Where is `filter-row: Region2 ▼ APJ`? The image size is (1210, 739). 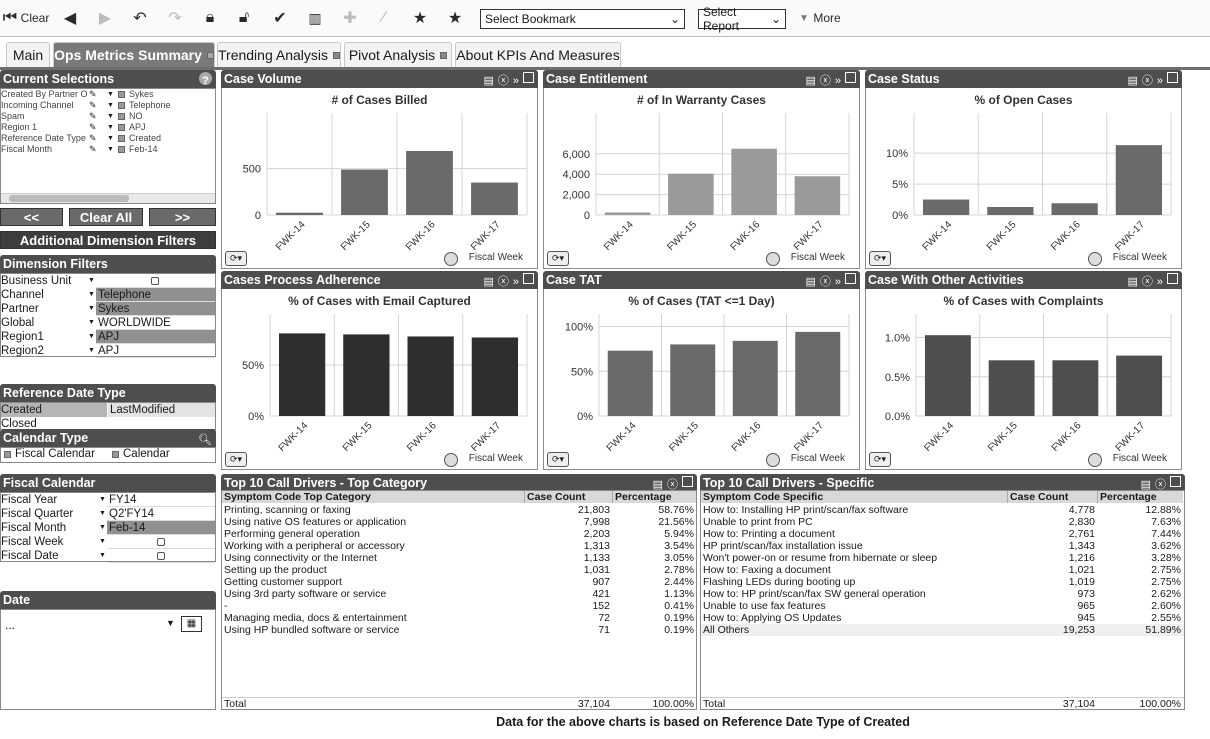 filter-row: Region2 ▼ APJ is located at coordinates (108, 351).